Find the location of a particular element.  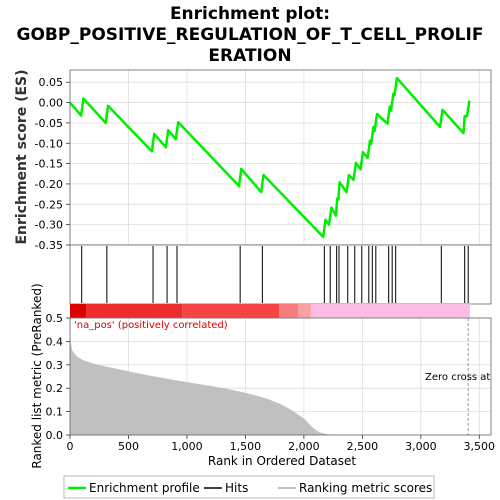

es-y-tick-label: -0.10 is located at coordinates (49, 143).